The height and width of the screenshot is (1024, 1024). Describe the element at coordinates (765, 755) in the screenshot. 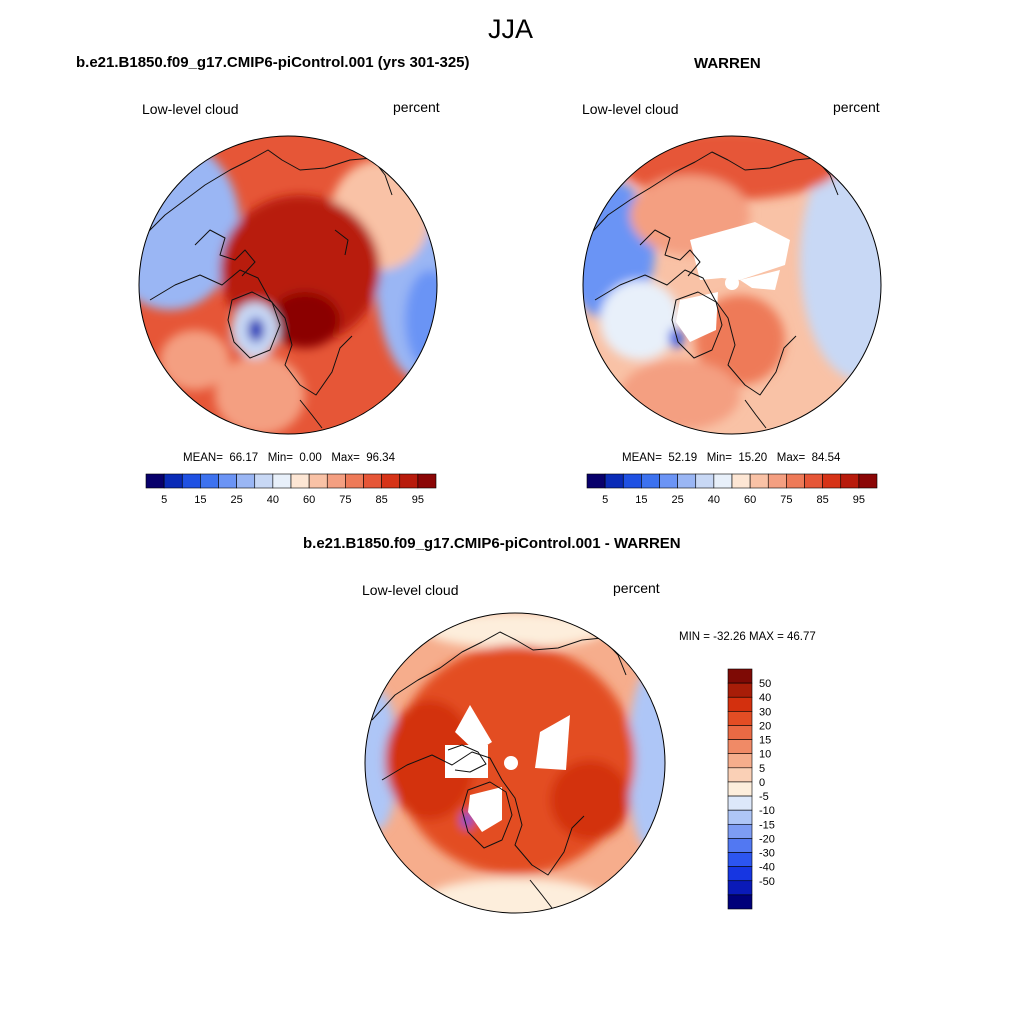

I see `colorbar-tick-label: 10` at that location.